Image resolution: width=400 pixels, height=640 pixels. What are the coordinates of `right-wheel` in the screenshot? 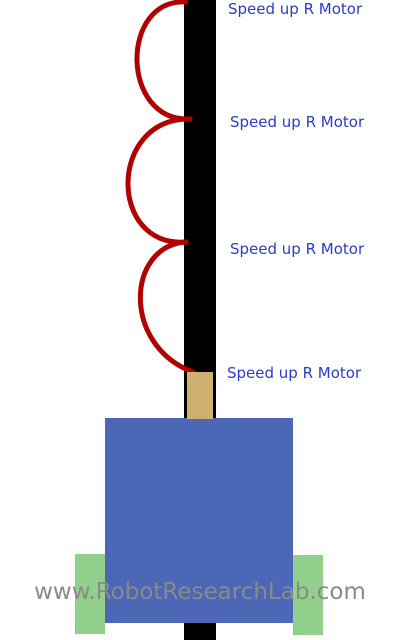 It's located at (308, 595).